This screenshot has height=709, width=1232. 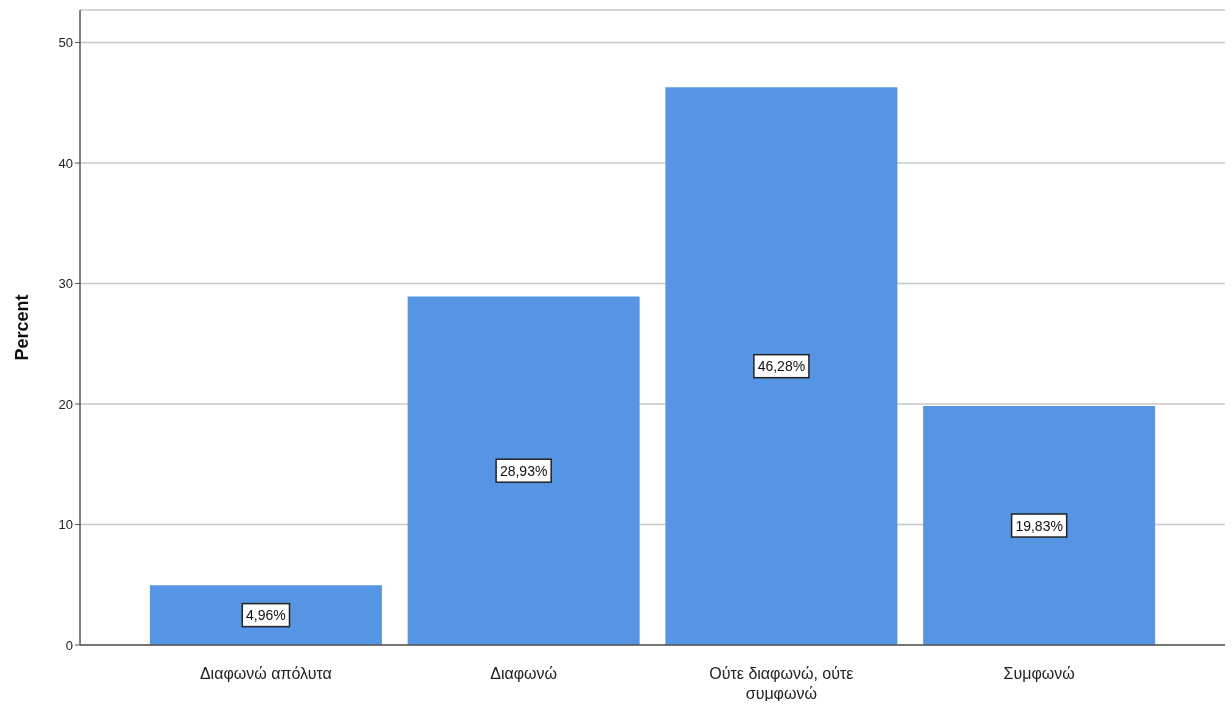 I want to click on data-label: 4,96%, so click(x=266, y=615).